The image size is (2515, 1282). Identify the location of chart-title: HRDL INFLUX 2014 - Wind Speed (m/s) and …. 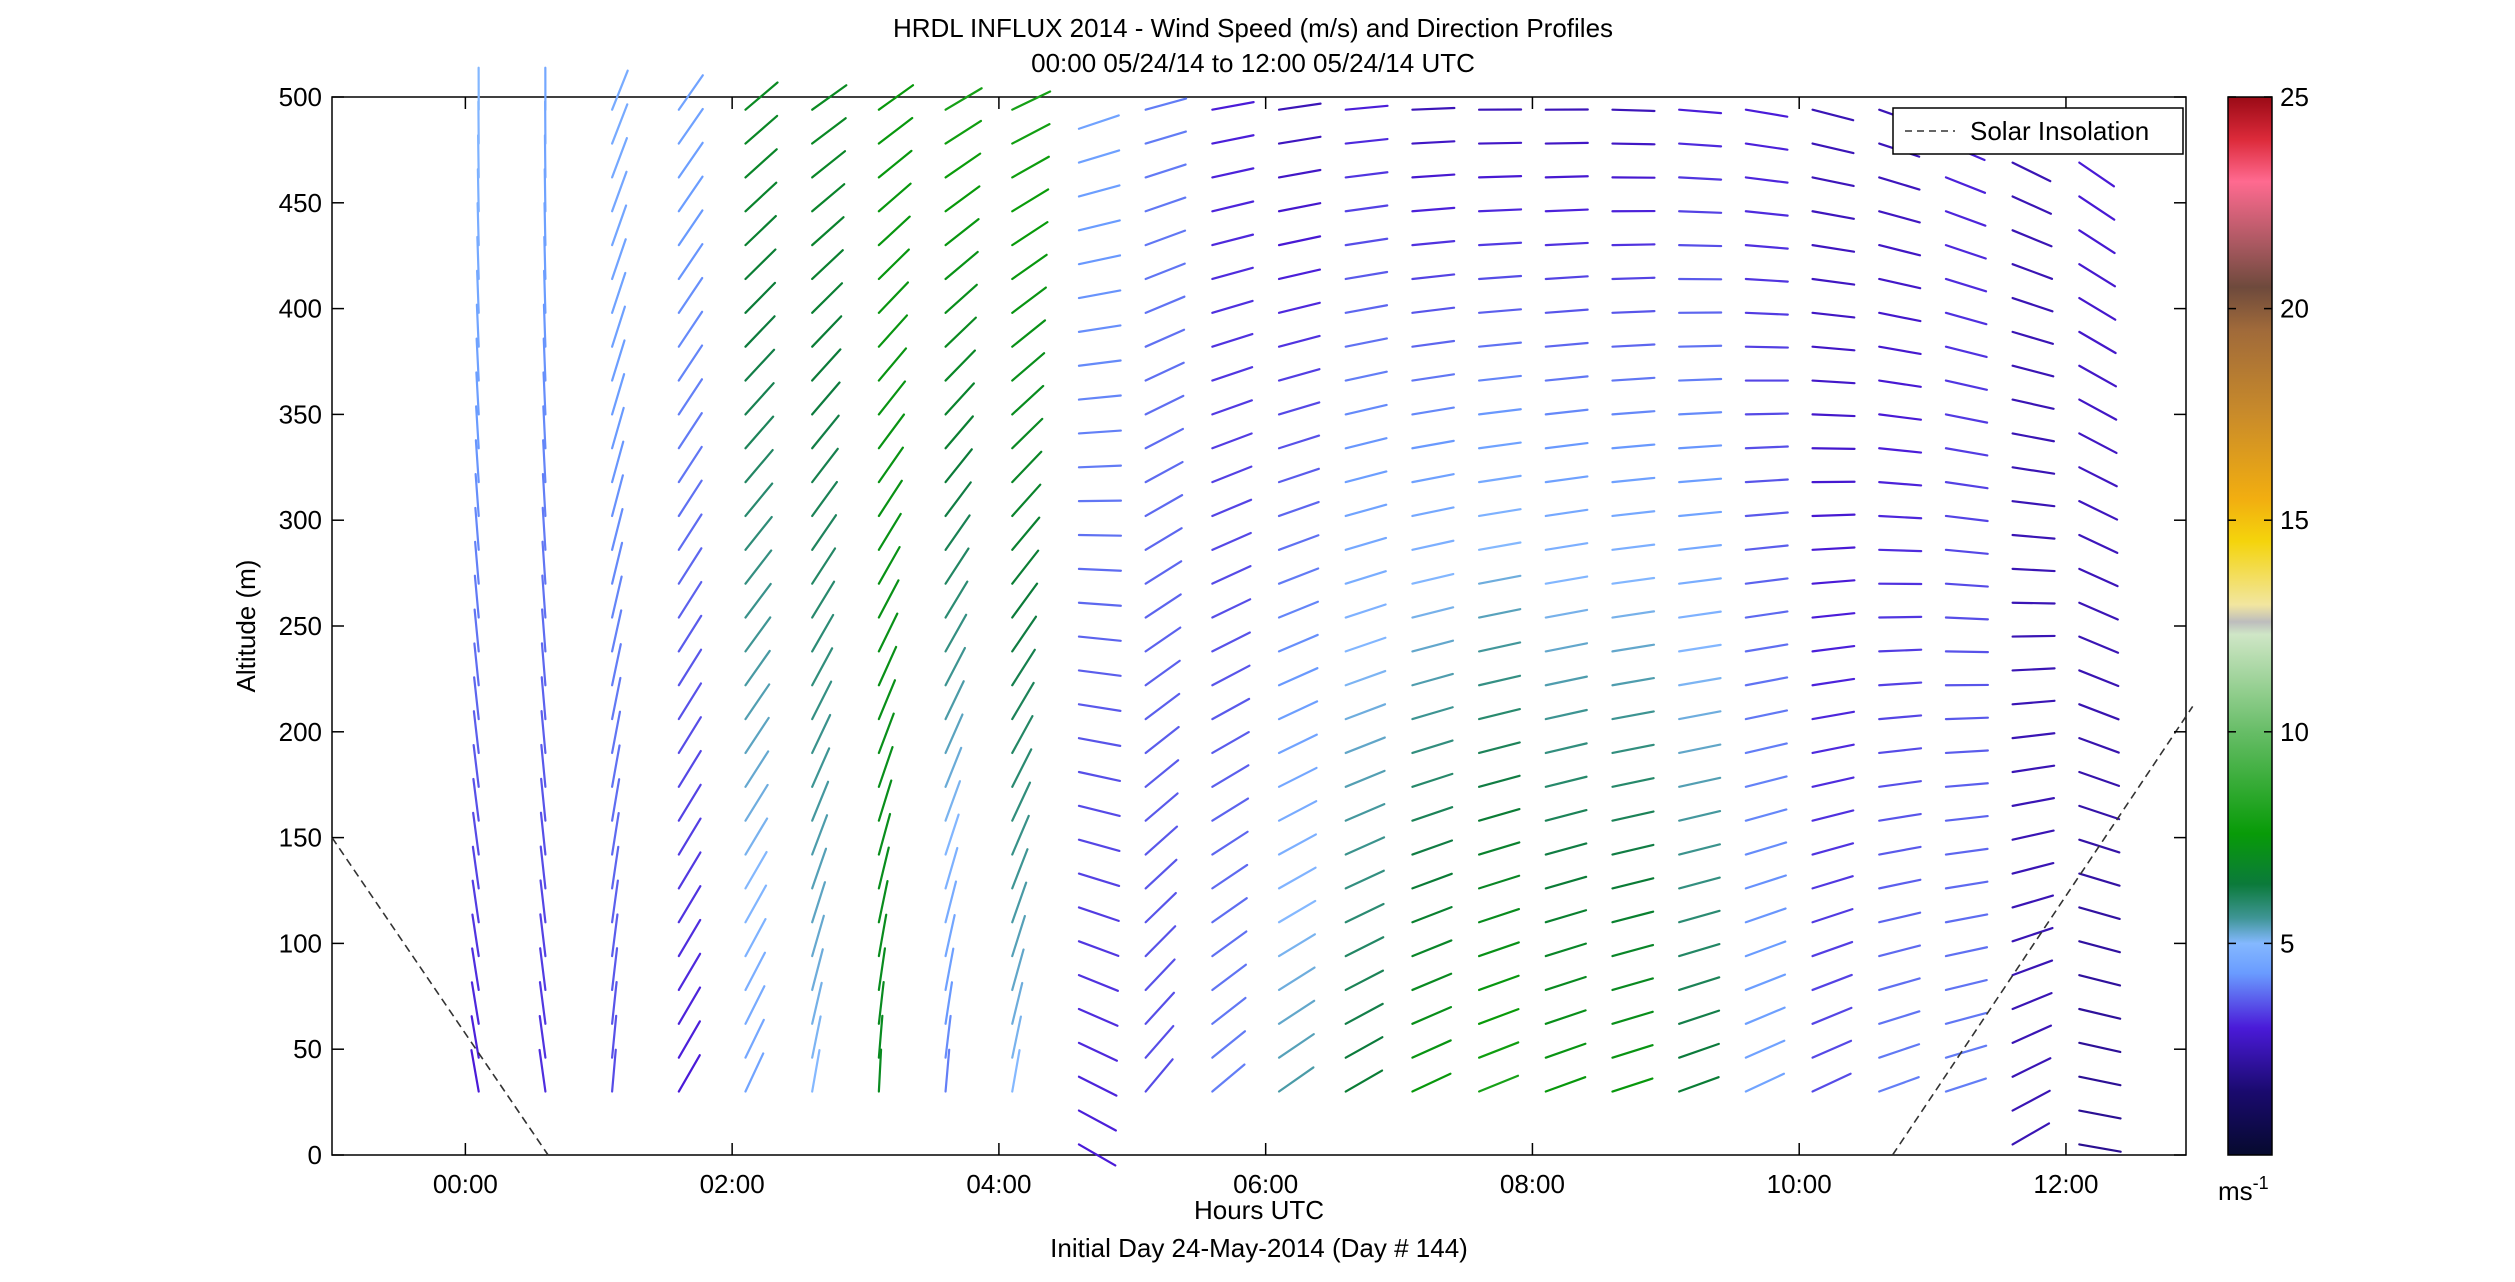
(1253, 28).